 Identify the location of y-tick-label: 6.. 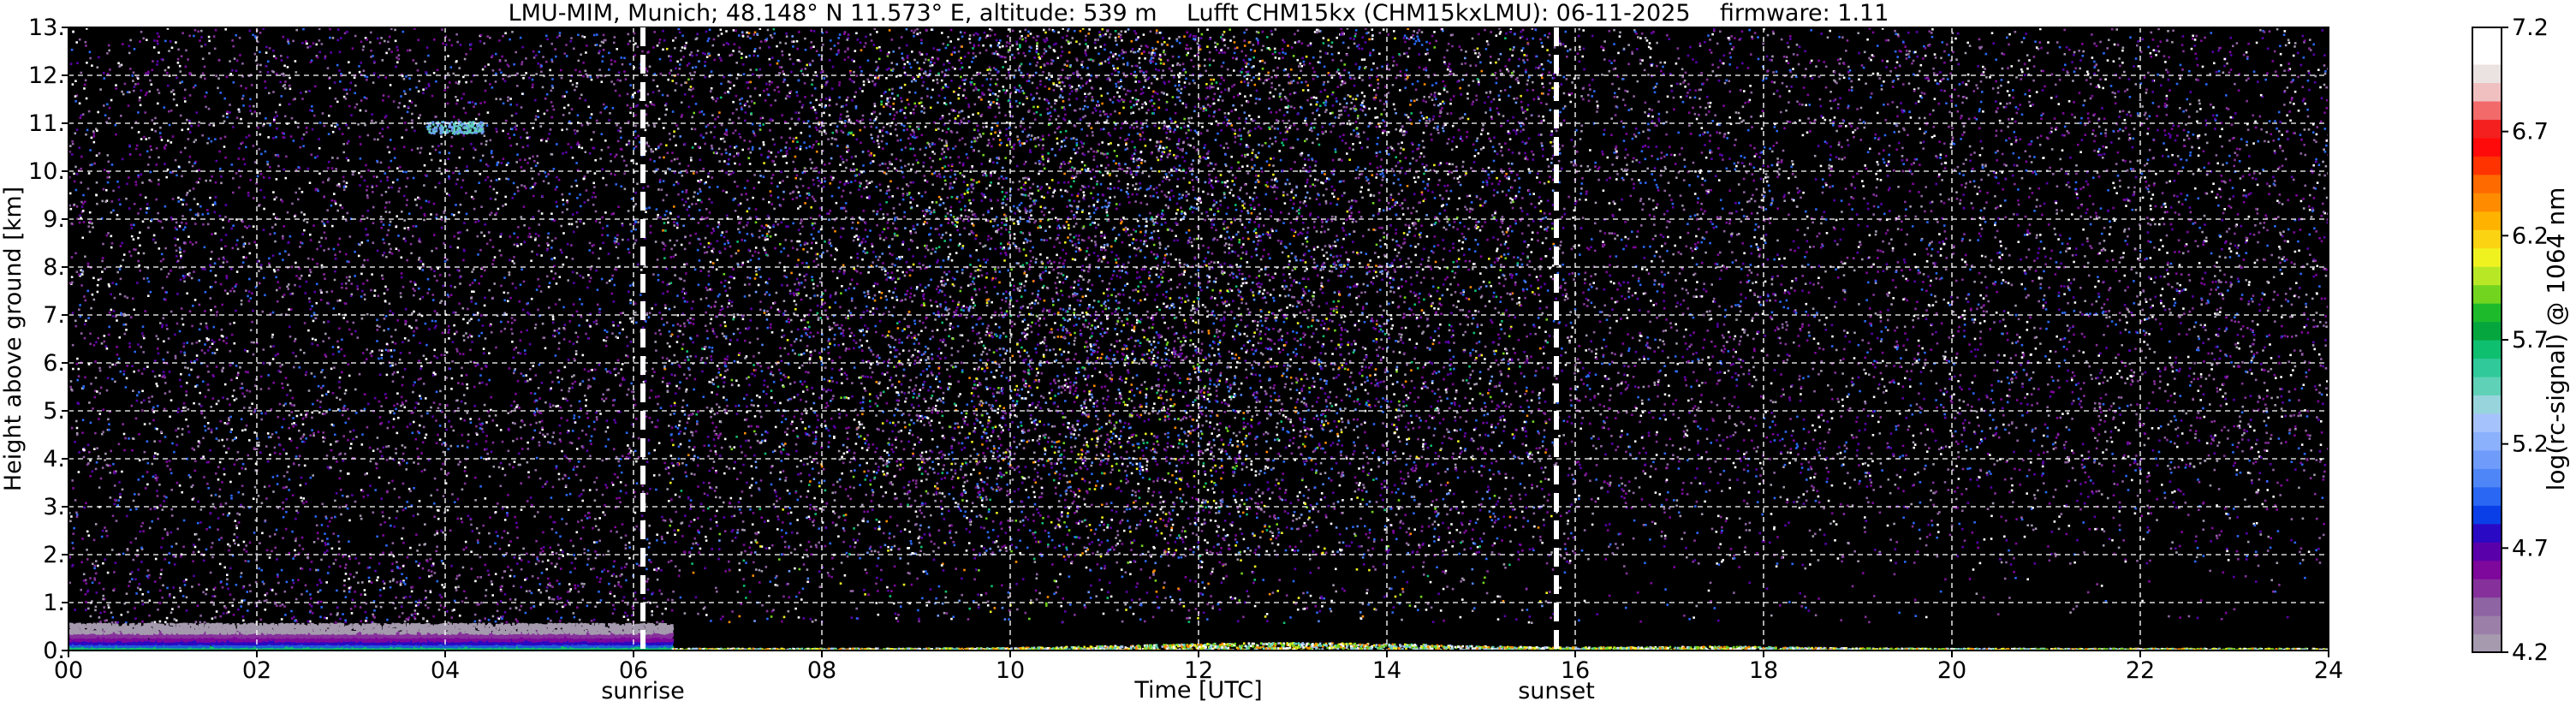
(54, 363).